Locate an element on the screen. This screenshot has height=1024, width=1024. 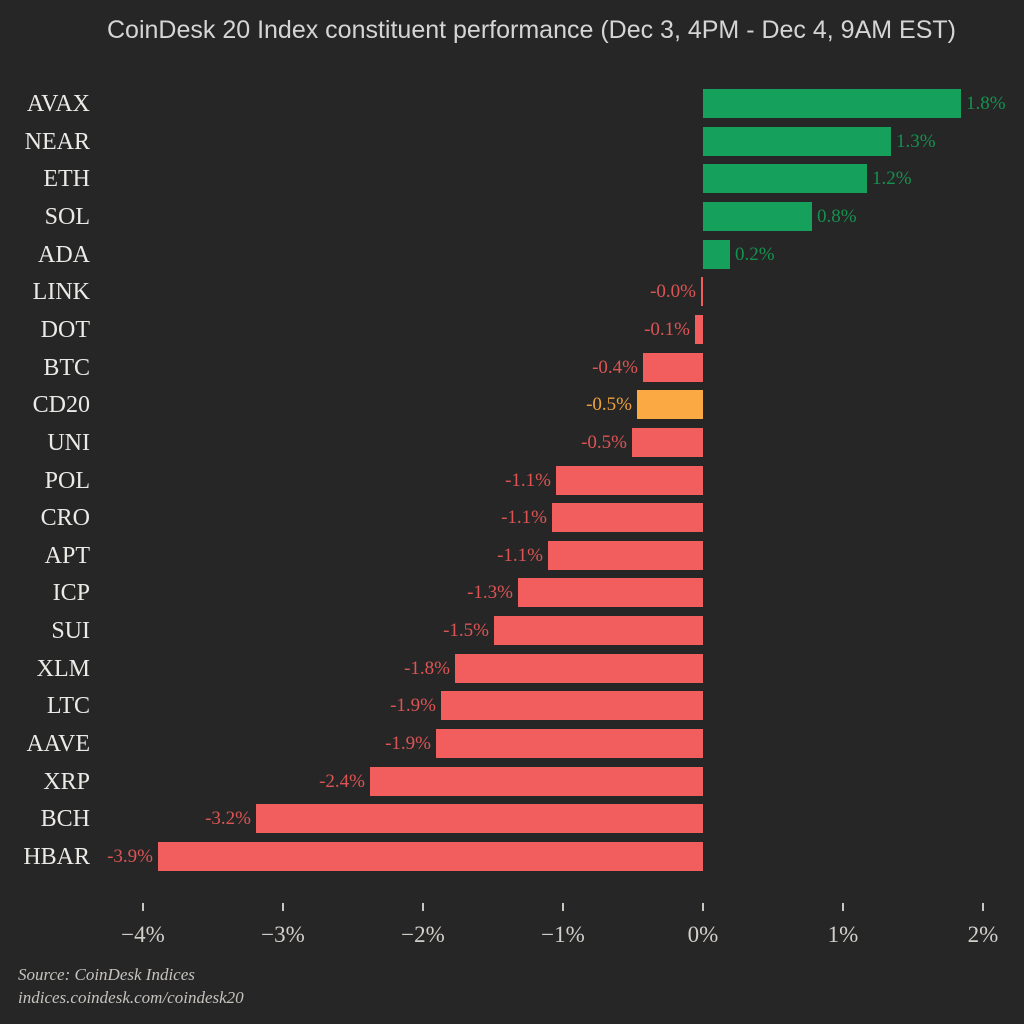
category-label-xlm: XLM is located at coordinates (63, 669).